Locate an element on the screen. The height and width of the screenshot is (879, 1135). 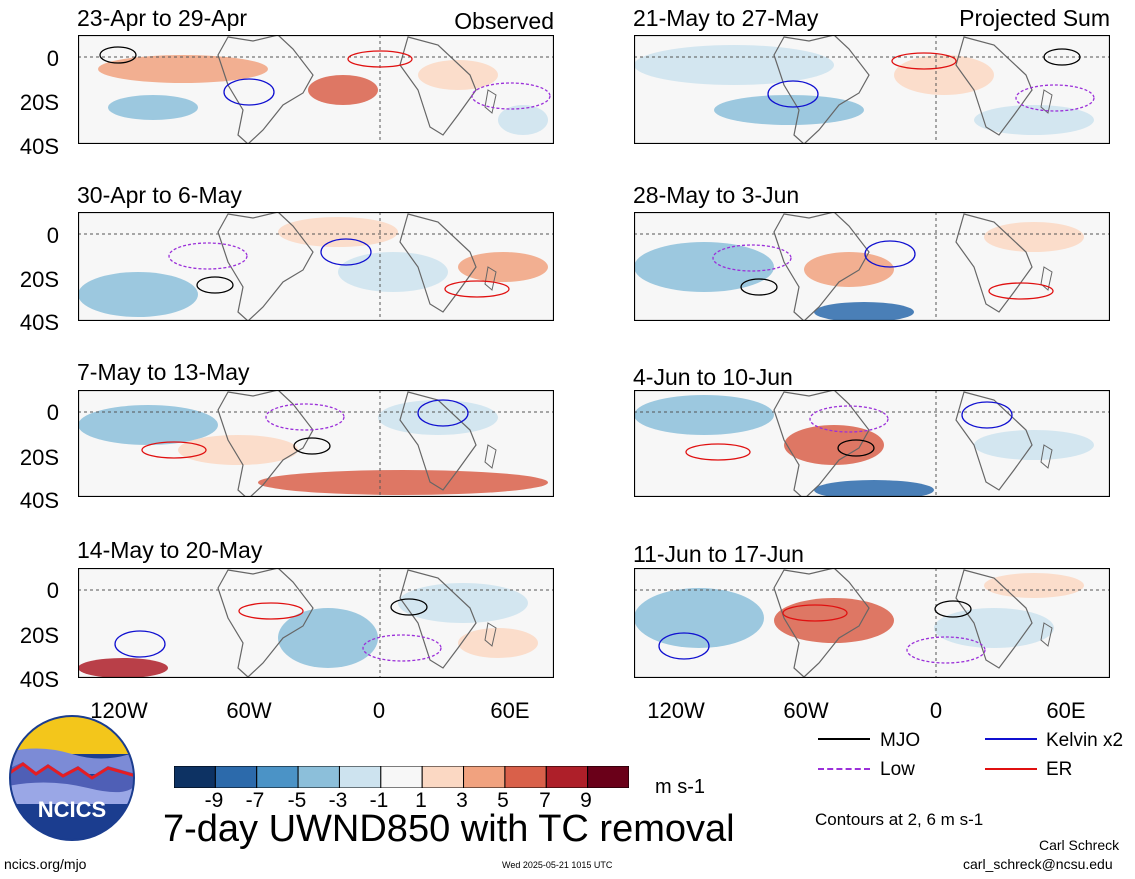
footer-author: Carl Schreck is located at coordinates (1079, 845).